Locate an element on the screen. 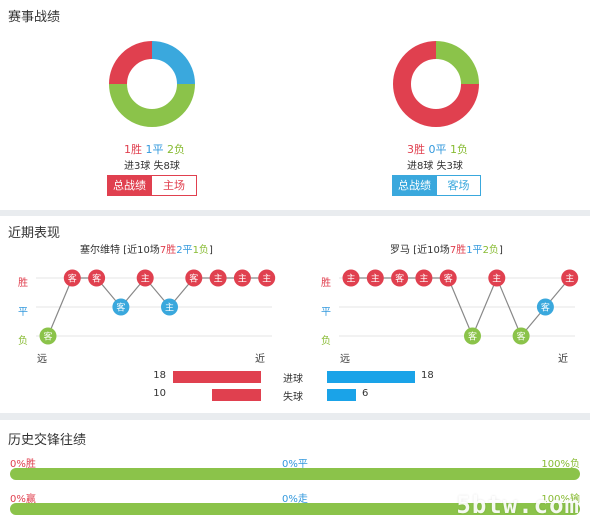 The height and width of the screenshot is (525, 590). home-donut-win-slice is located at coordinates (131, 63).